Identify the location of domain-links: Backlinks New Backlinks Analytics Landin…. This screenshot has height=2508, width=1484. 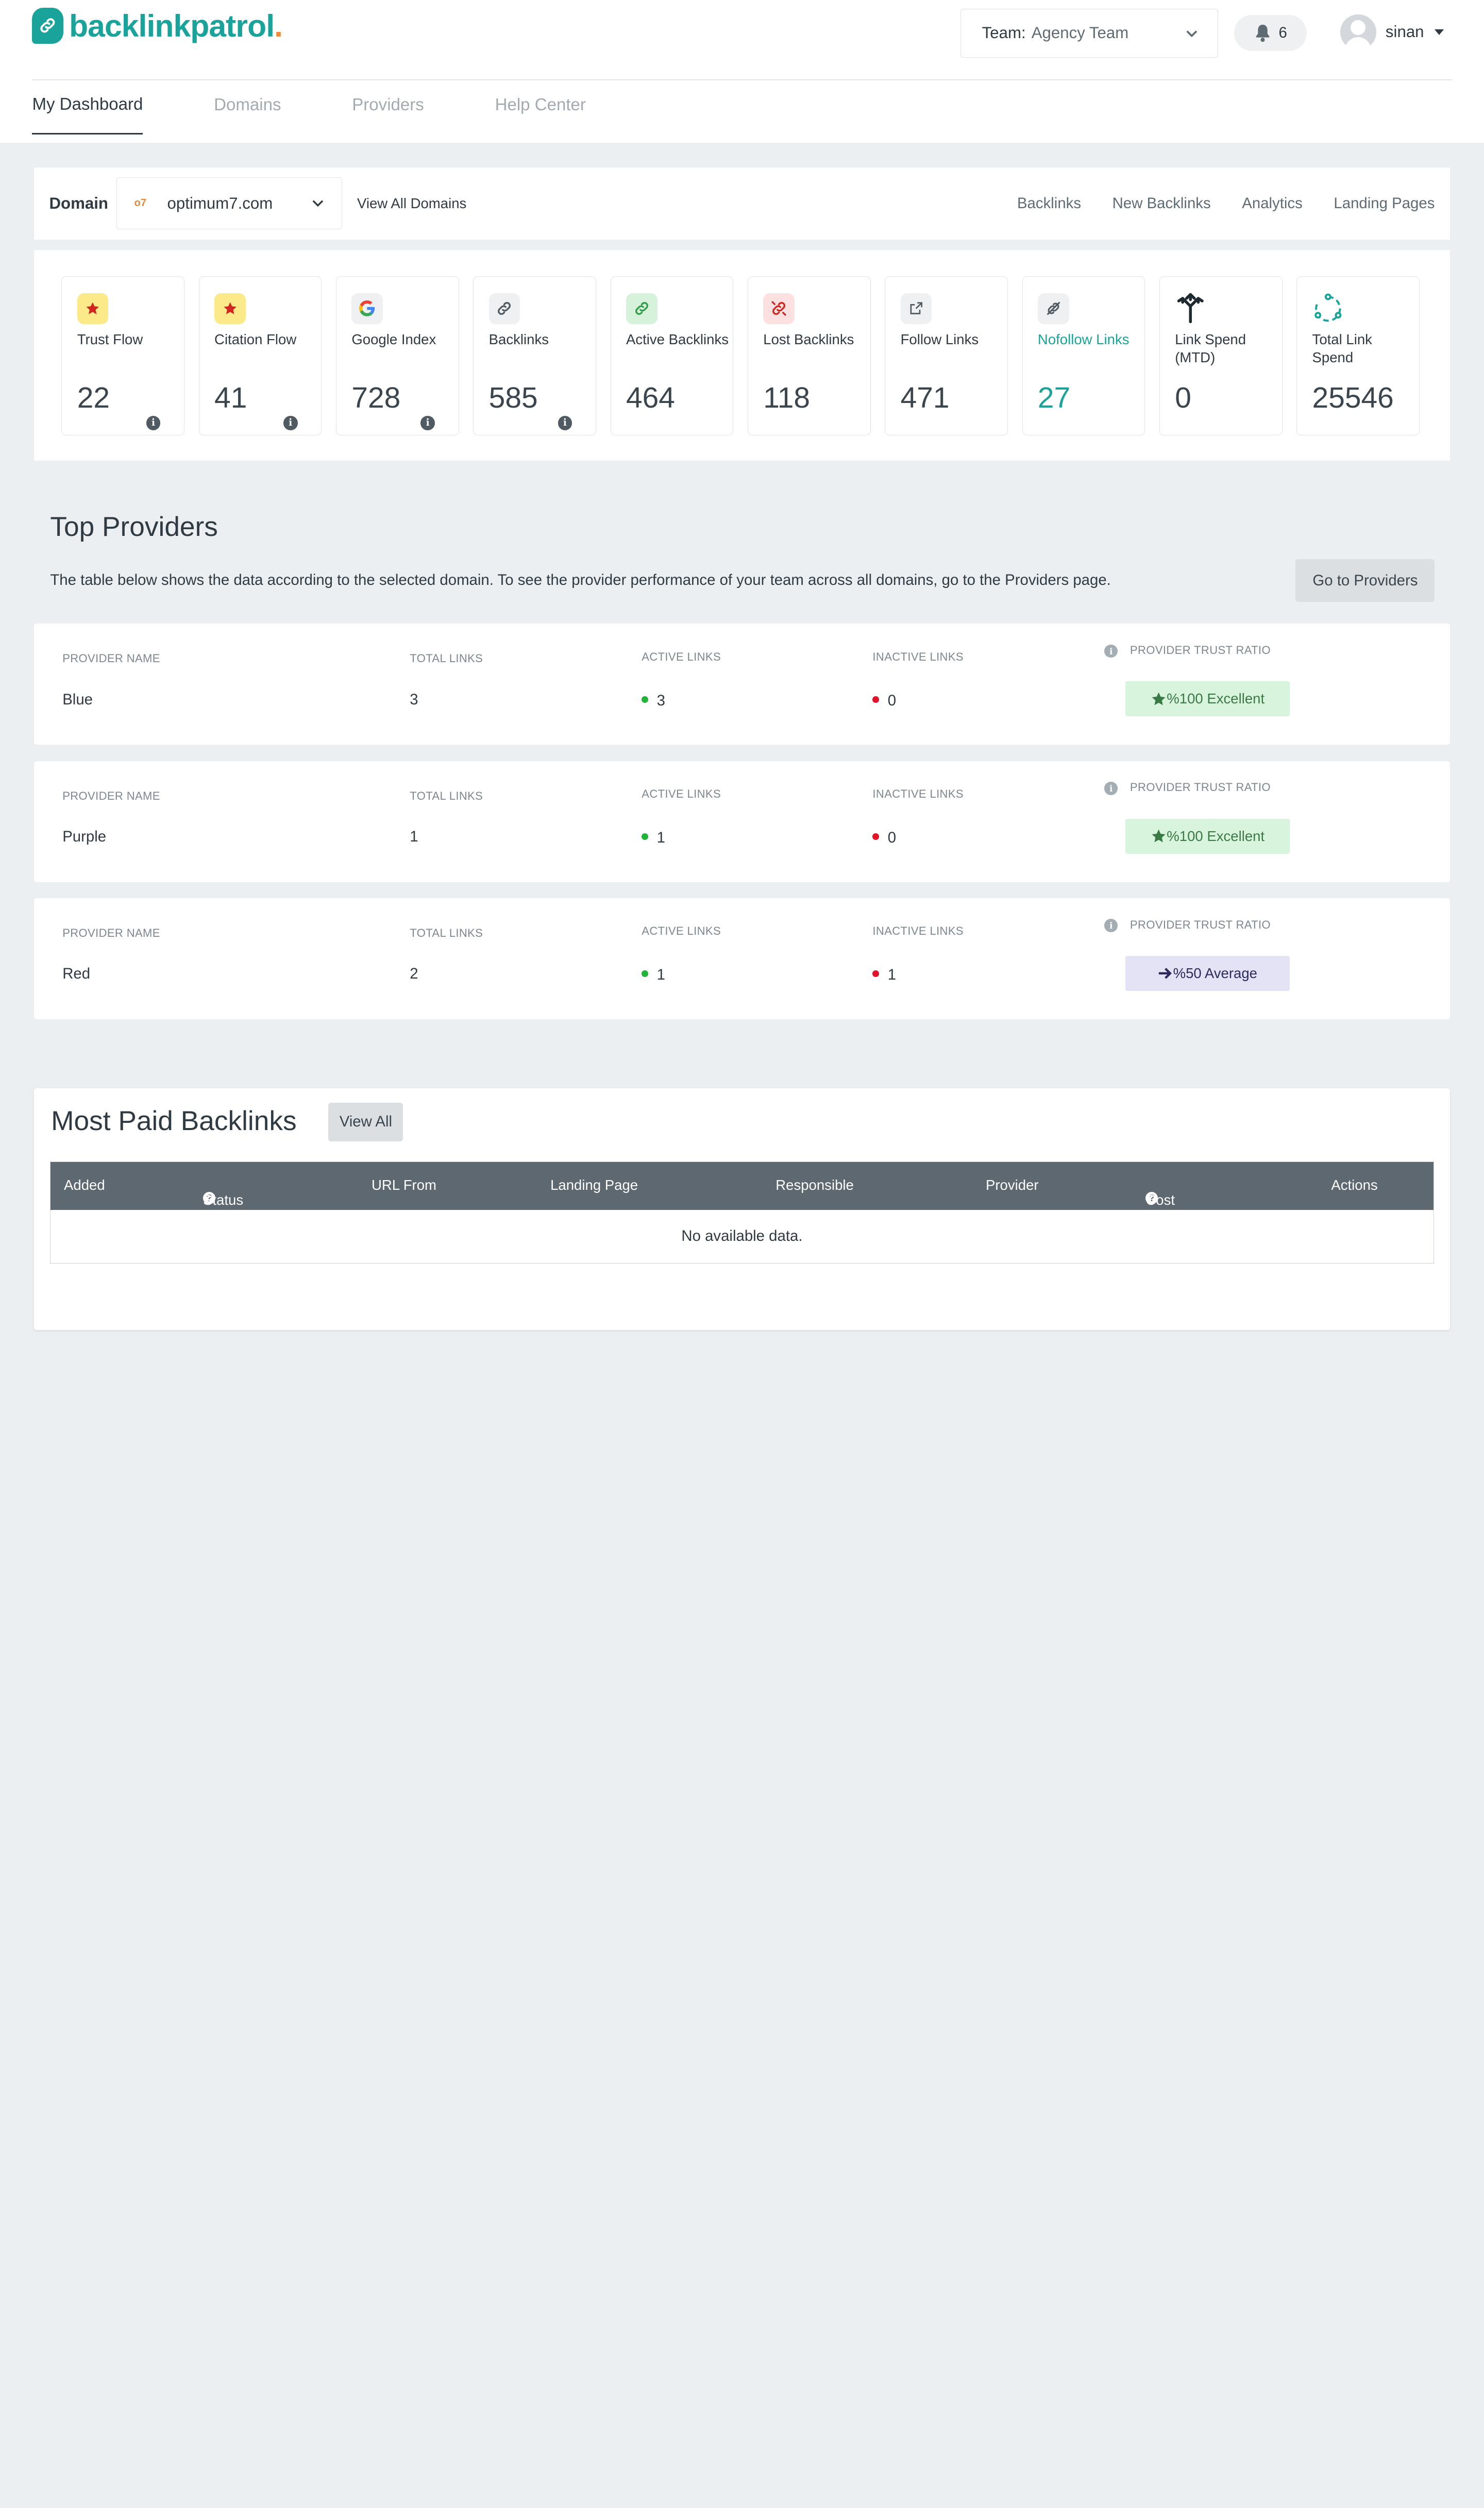
(1226, 203).